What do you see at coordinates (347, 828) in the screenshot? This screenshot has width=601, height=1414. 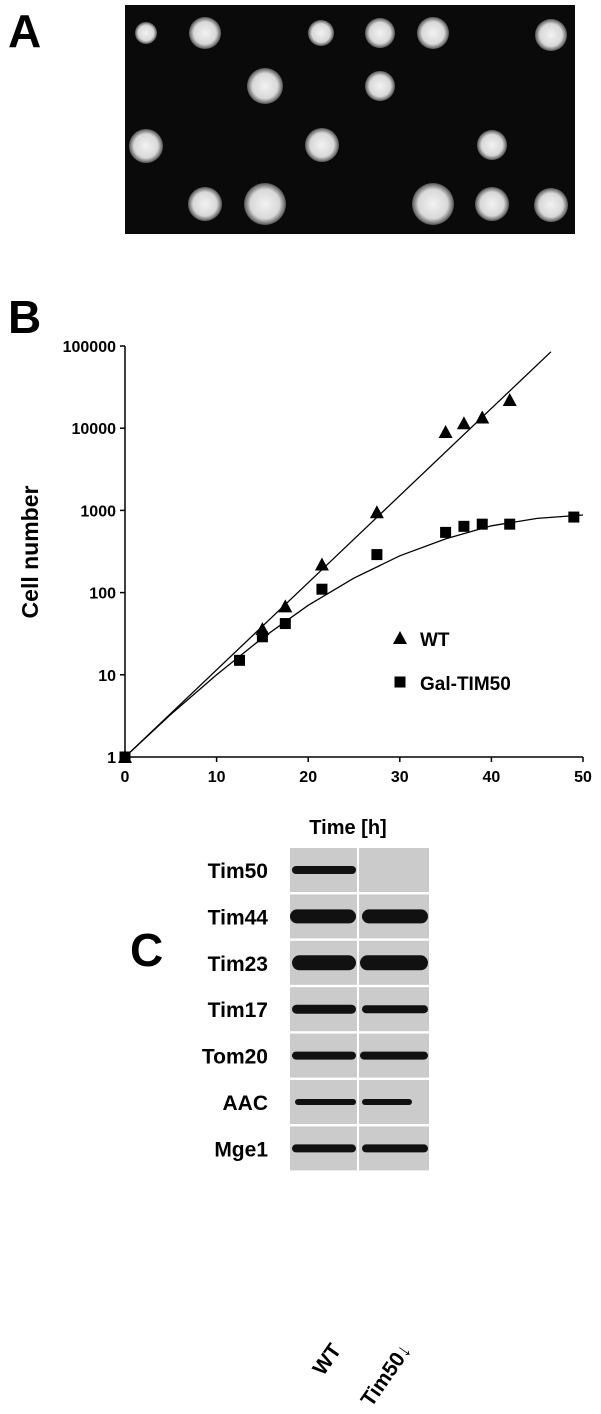 I see `x-axis-label: Time [h]` at bounding box center [347, 828].